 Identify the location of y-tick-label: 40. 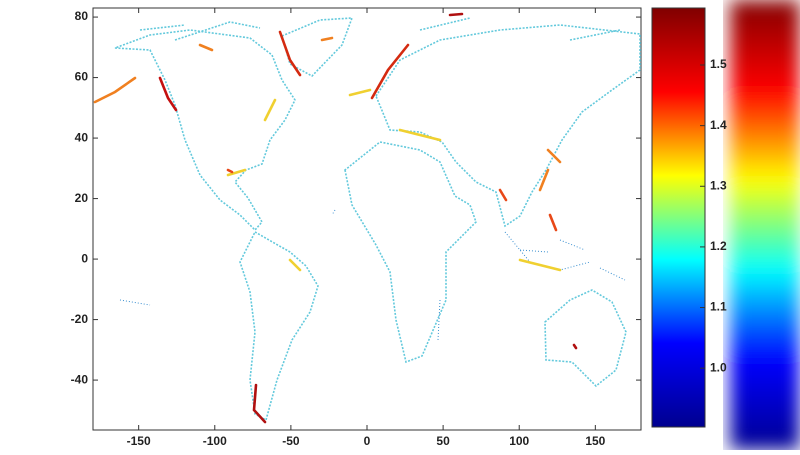
(82, 137).